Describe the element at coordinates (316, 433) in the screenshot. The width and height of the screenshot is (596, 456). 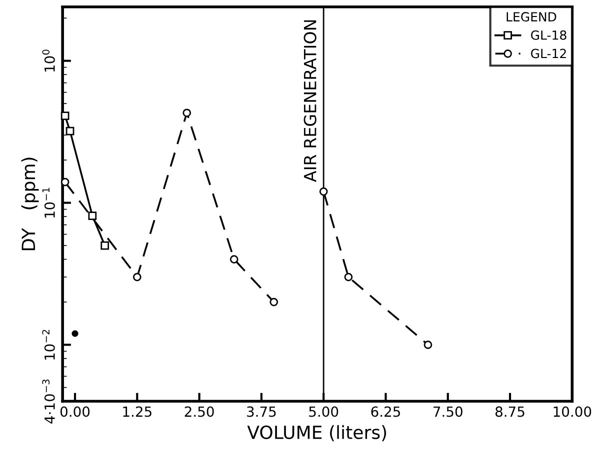
I see `x-axis-title: VOLUME (liters)` at that location.